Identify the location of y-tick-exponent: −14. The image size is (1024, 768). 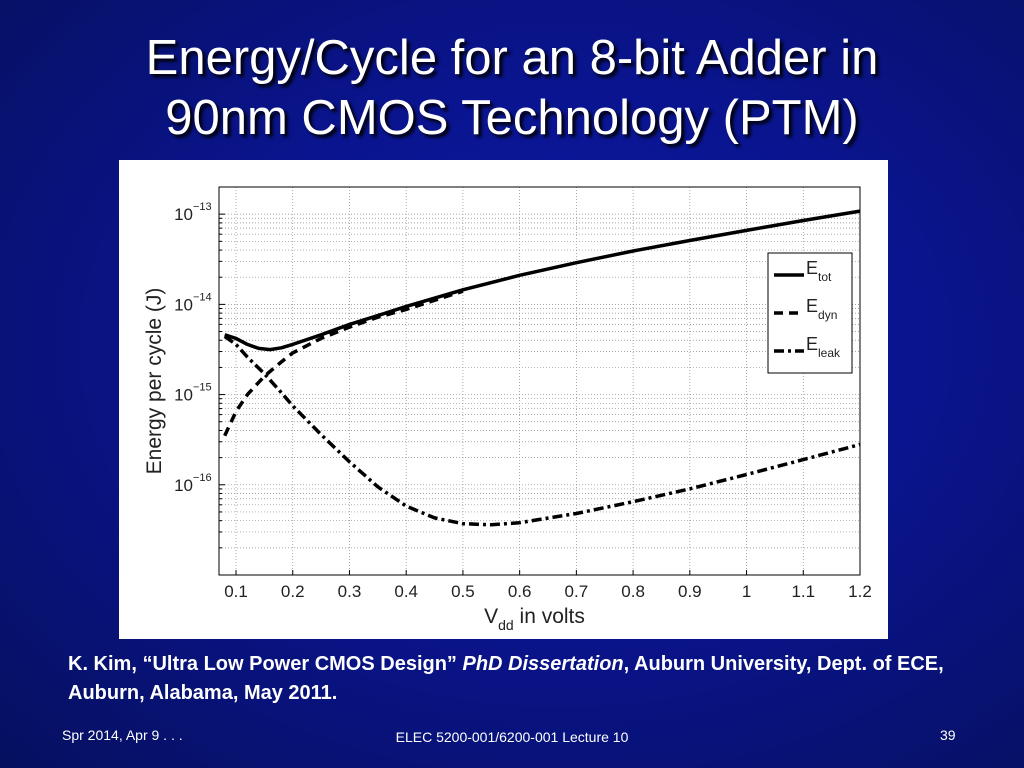
(202, 297).